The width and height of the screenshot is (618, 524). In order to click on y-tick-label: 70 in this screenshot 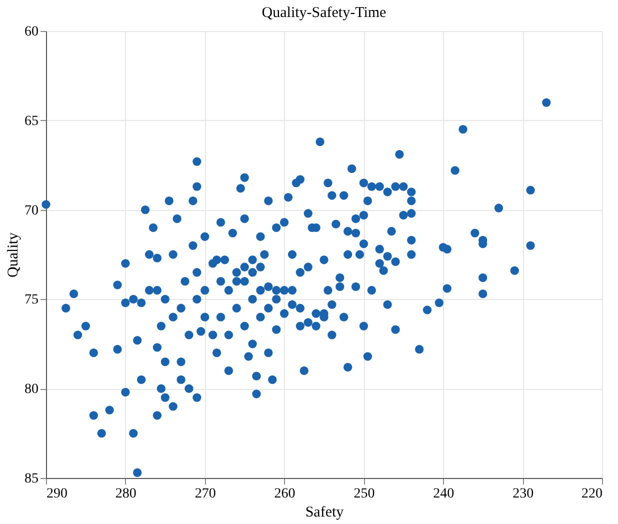, I will do `click(31, 210)`.